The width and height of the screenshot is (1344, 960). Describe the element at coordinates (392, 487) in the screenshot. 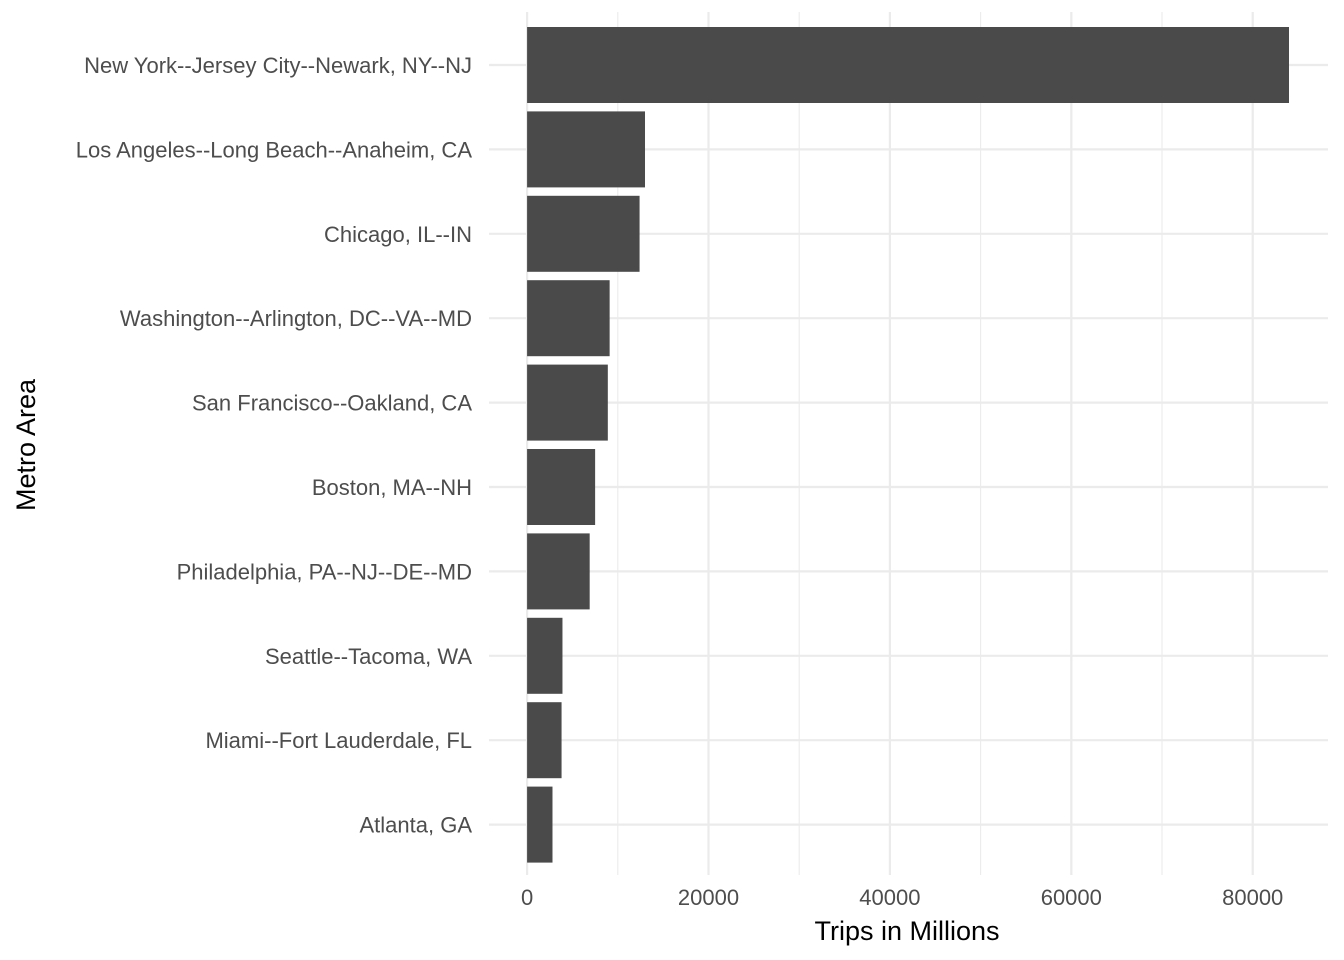

I see `y-tick-label: Boston, MA--NH` at that location.